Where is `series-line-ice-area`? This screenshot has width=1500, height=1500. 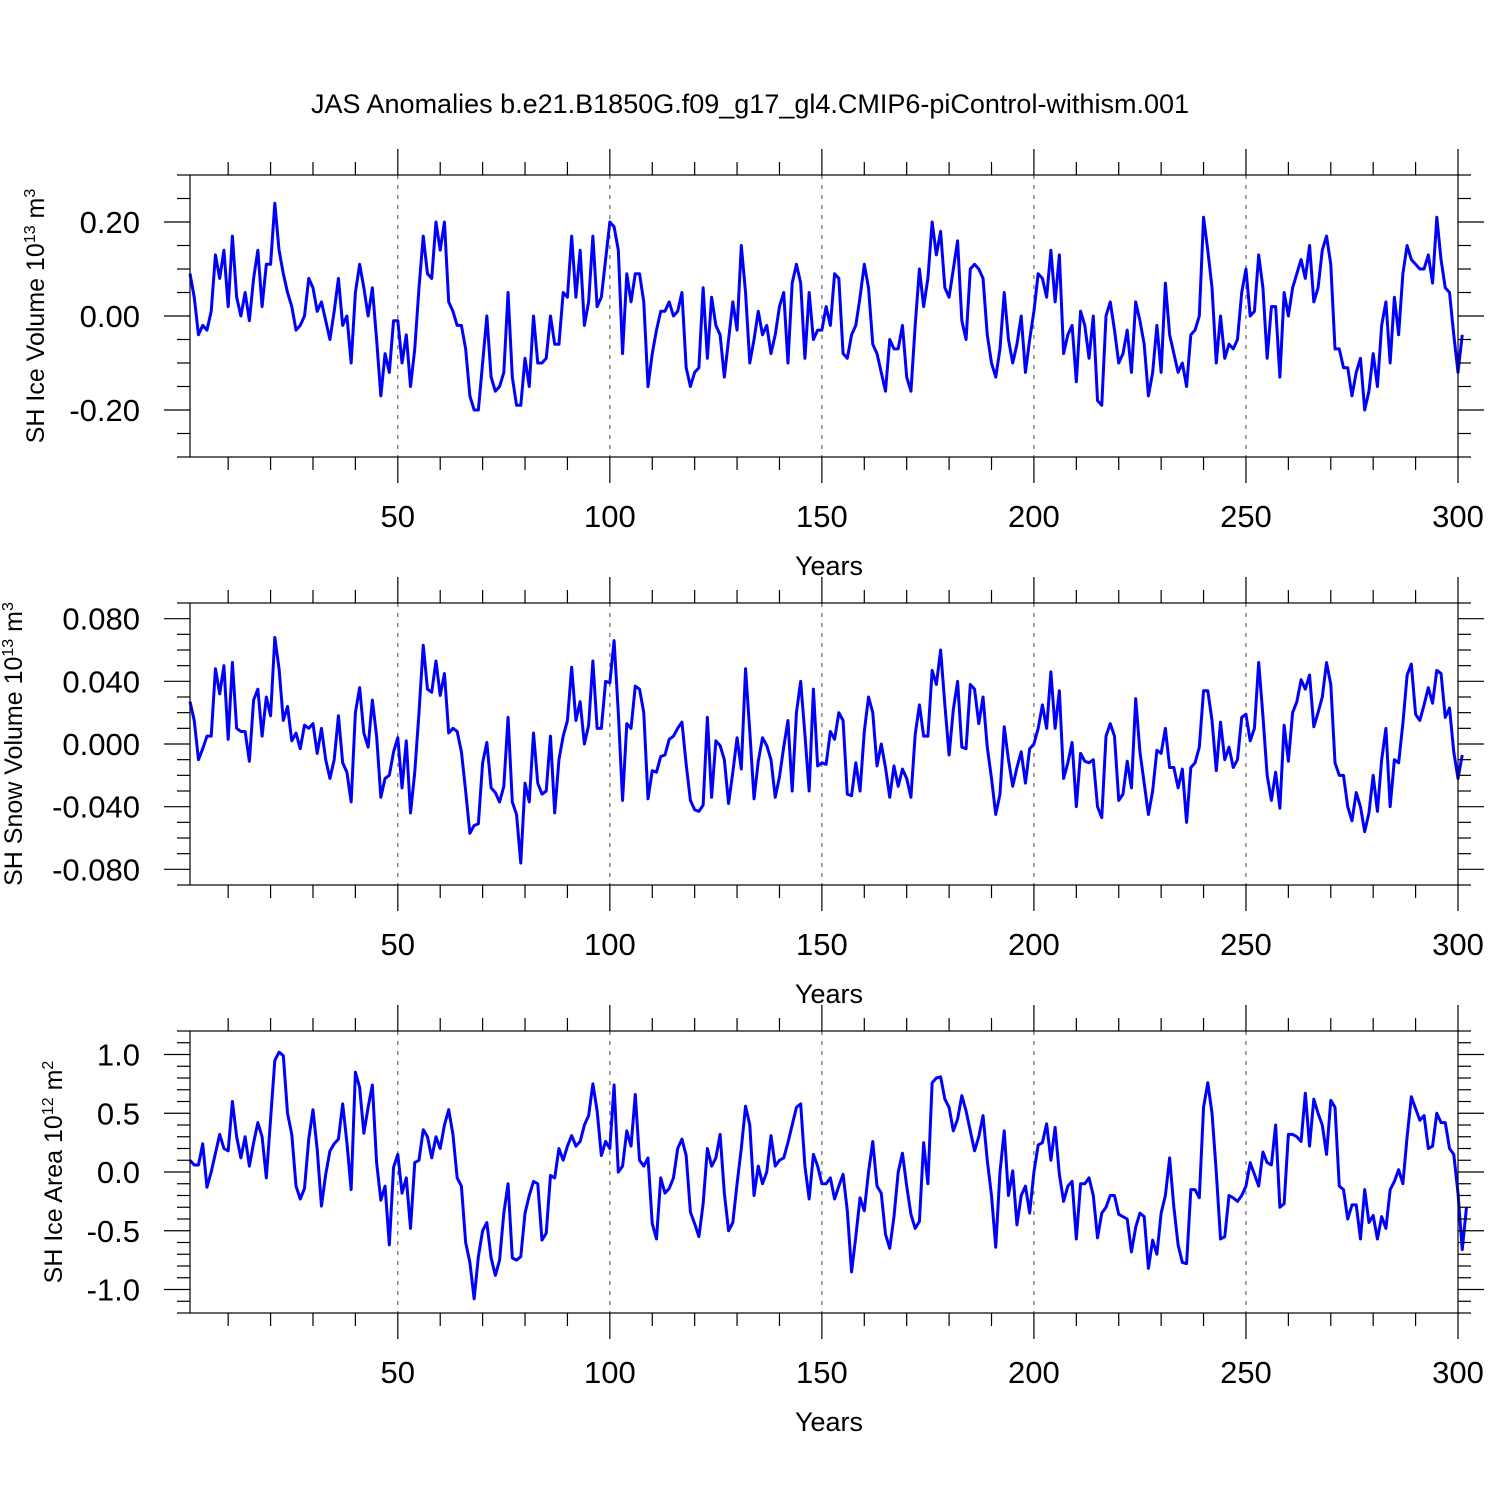
series-line-ice-area is located at coordinates (828, 1175).